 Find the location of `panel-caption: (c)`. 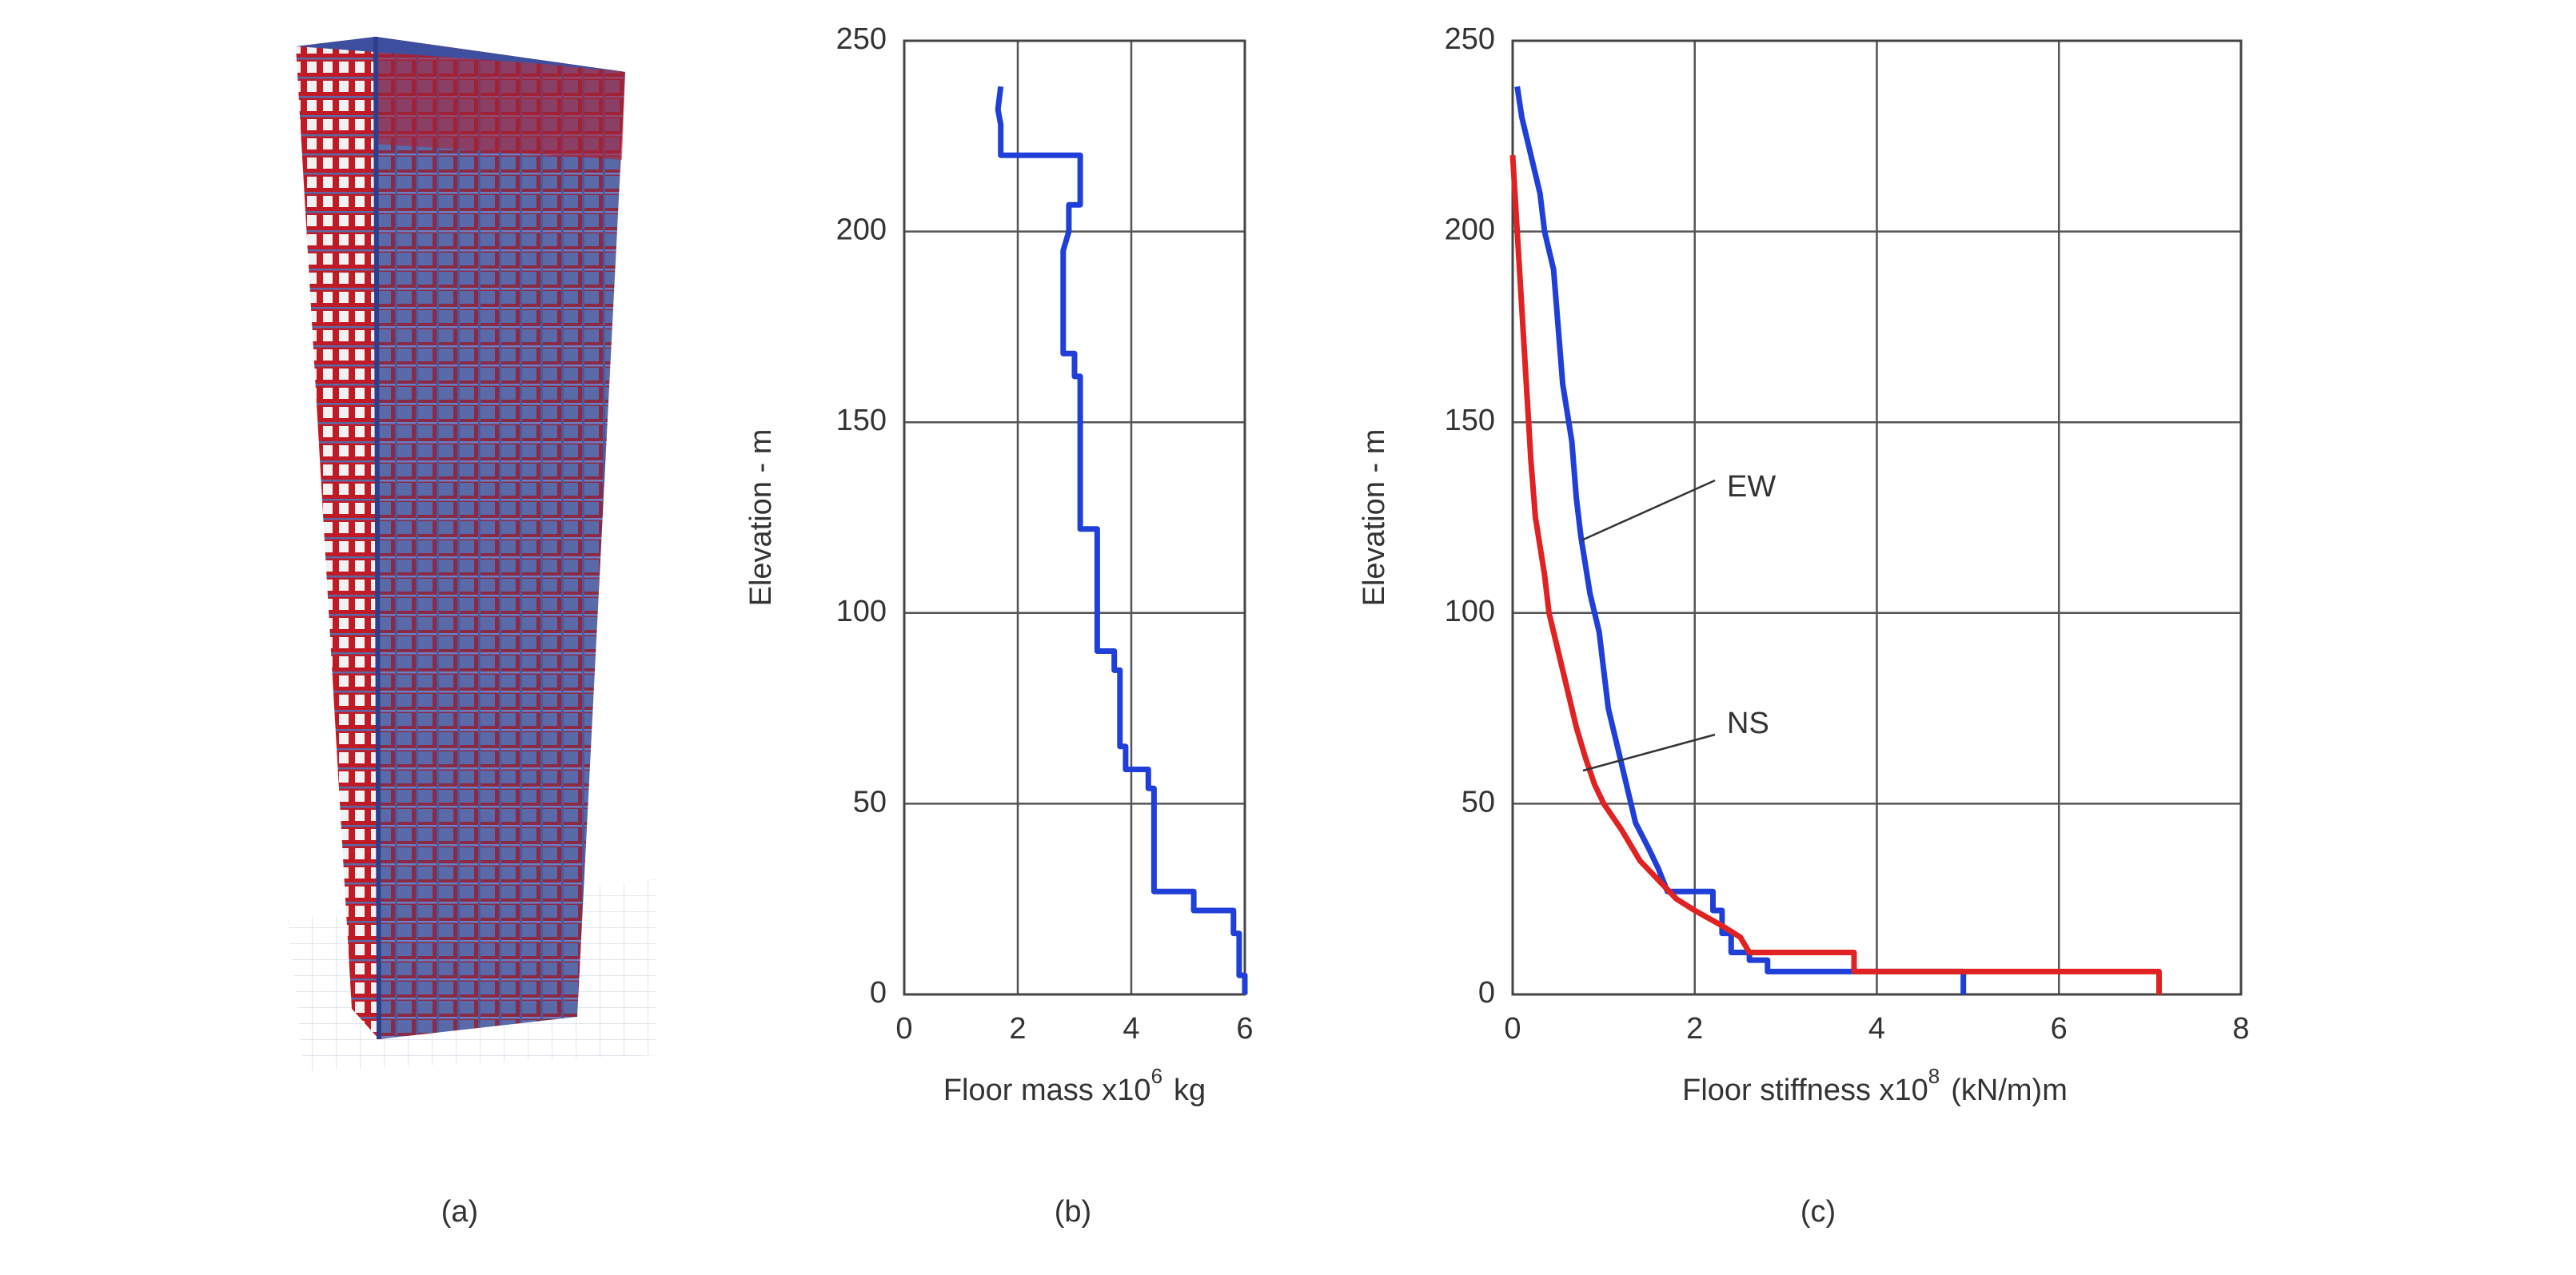

panel-caption: (c) is located at coordinates (1818, 1212).